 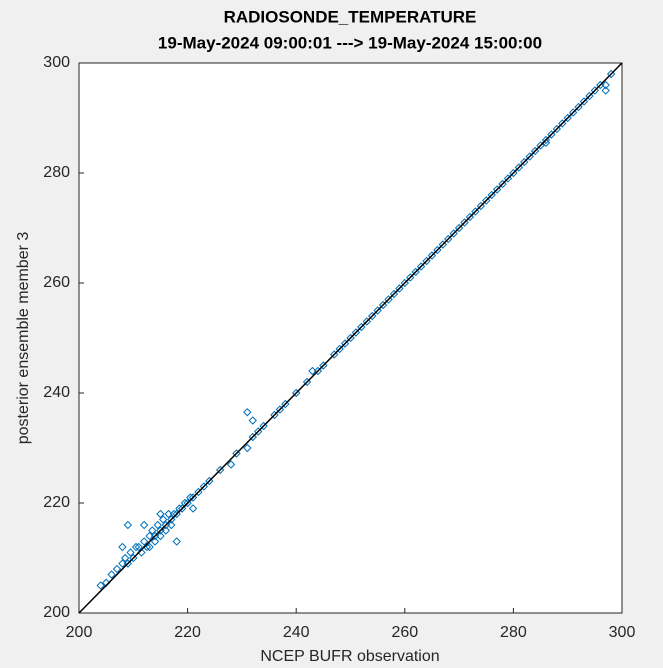 What do you see at coordinates (404, 632) in the screenshot?
I see `x-tick-label: 260` at bounding box center [404, 632].